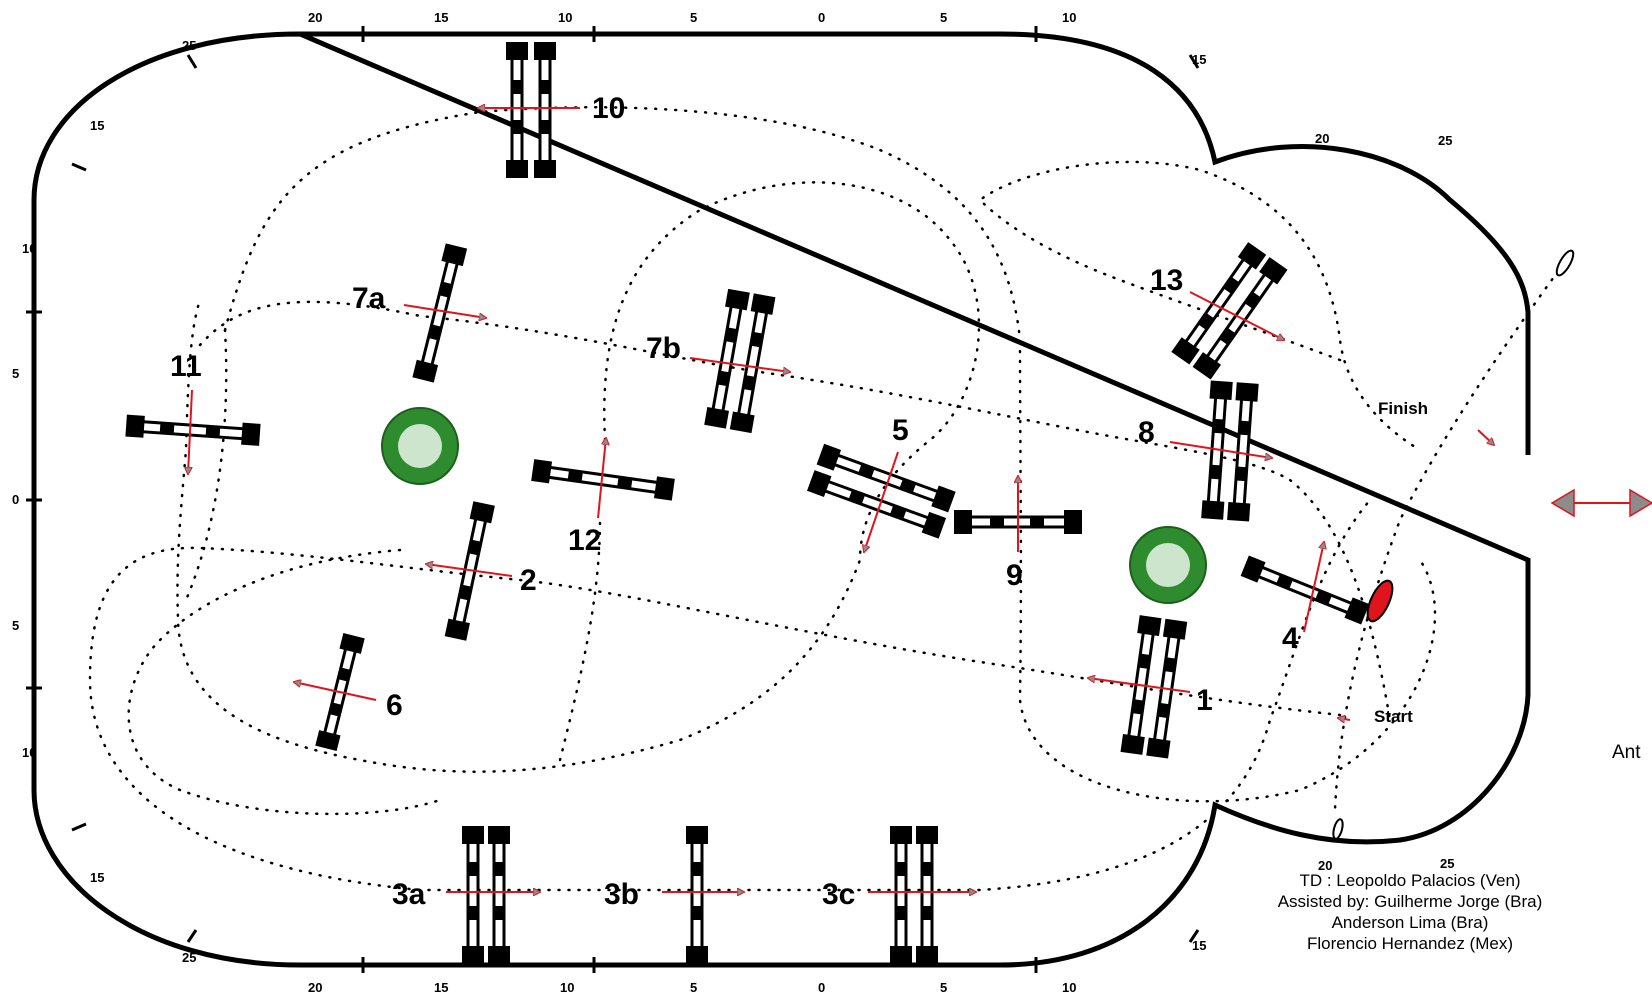  Describe the element at coordinates (420, 446) in the screenshot. I see `tree-left` at that location.